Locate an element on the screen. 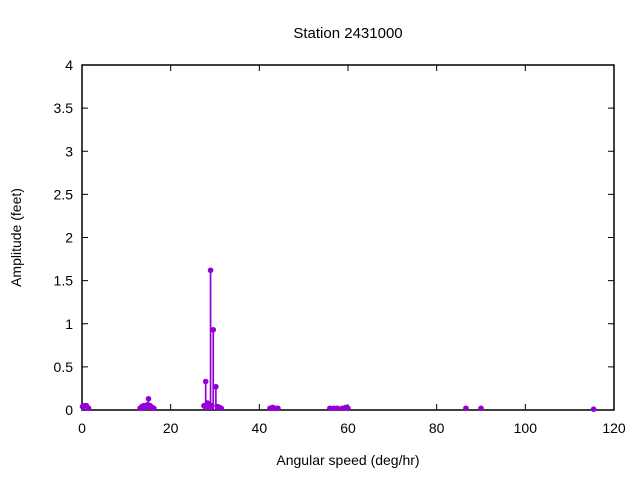  y-tick-label: 3 is located at coordinates (69, 151).